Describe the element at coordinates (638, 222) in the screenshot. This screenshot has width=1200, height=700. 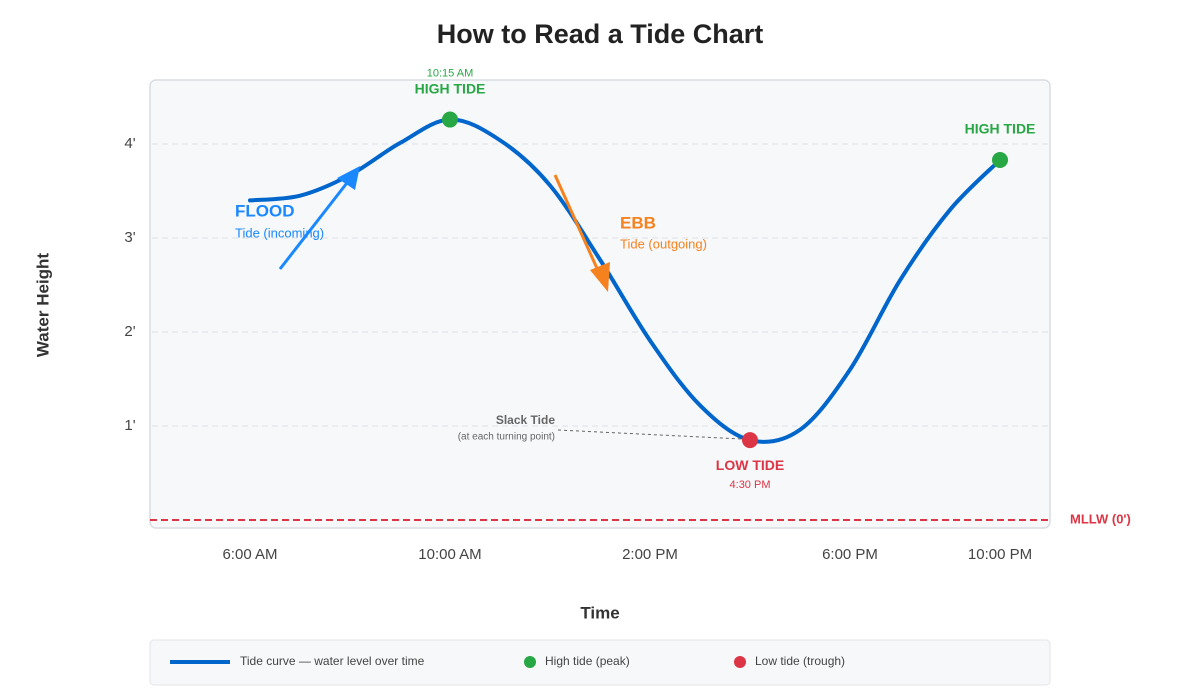
I see `ebb-title: EBB` at that location.